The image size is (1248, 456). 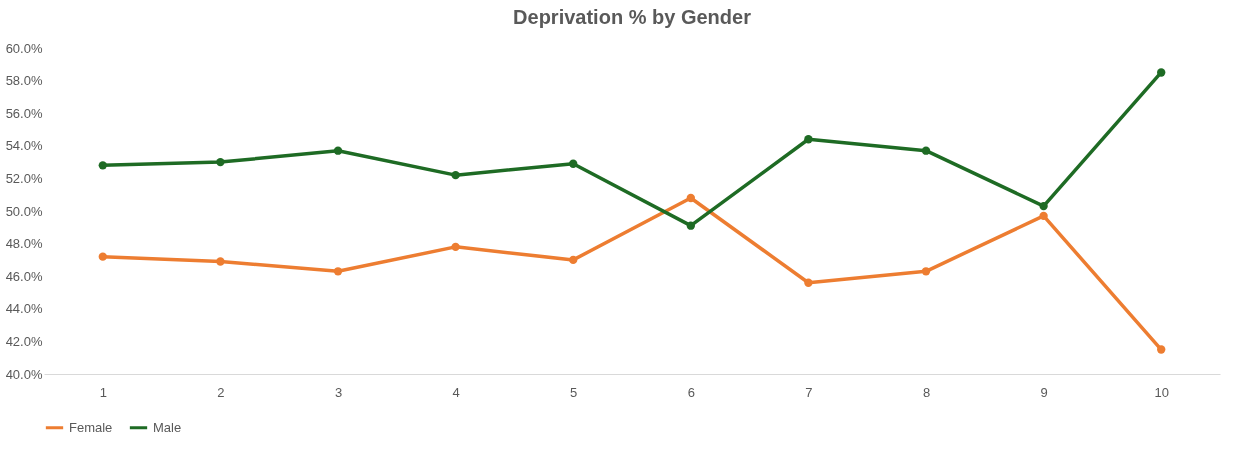 I want to click on y-tick-label: 44.0%, so click(x=24, y=309).